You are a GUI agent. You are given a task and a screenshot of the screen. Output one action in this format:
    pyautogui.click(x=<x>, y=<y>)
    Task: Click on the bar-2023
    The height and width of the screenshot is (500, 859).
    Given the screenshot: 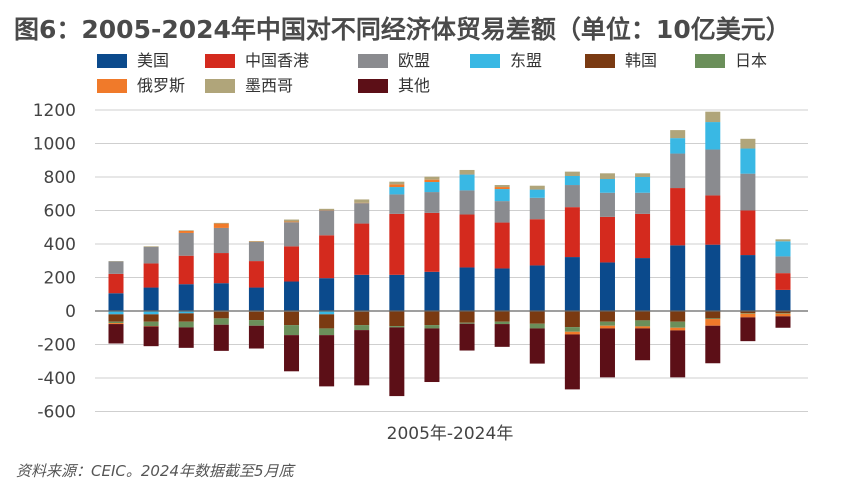 What is the action you would take?
    pyautogui.click(x=748, y=240)
    